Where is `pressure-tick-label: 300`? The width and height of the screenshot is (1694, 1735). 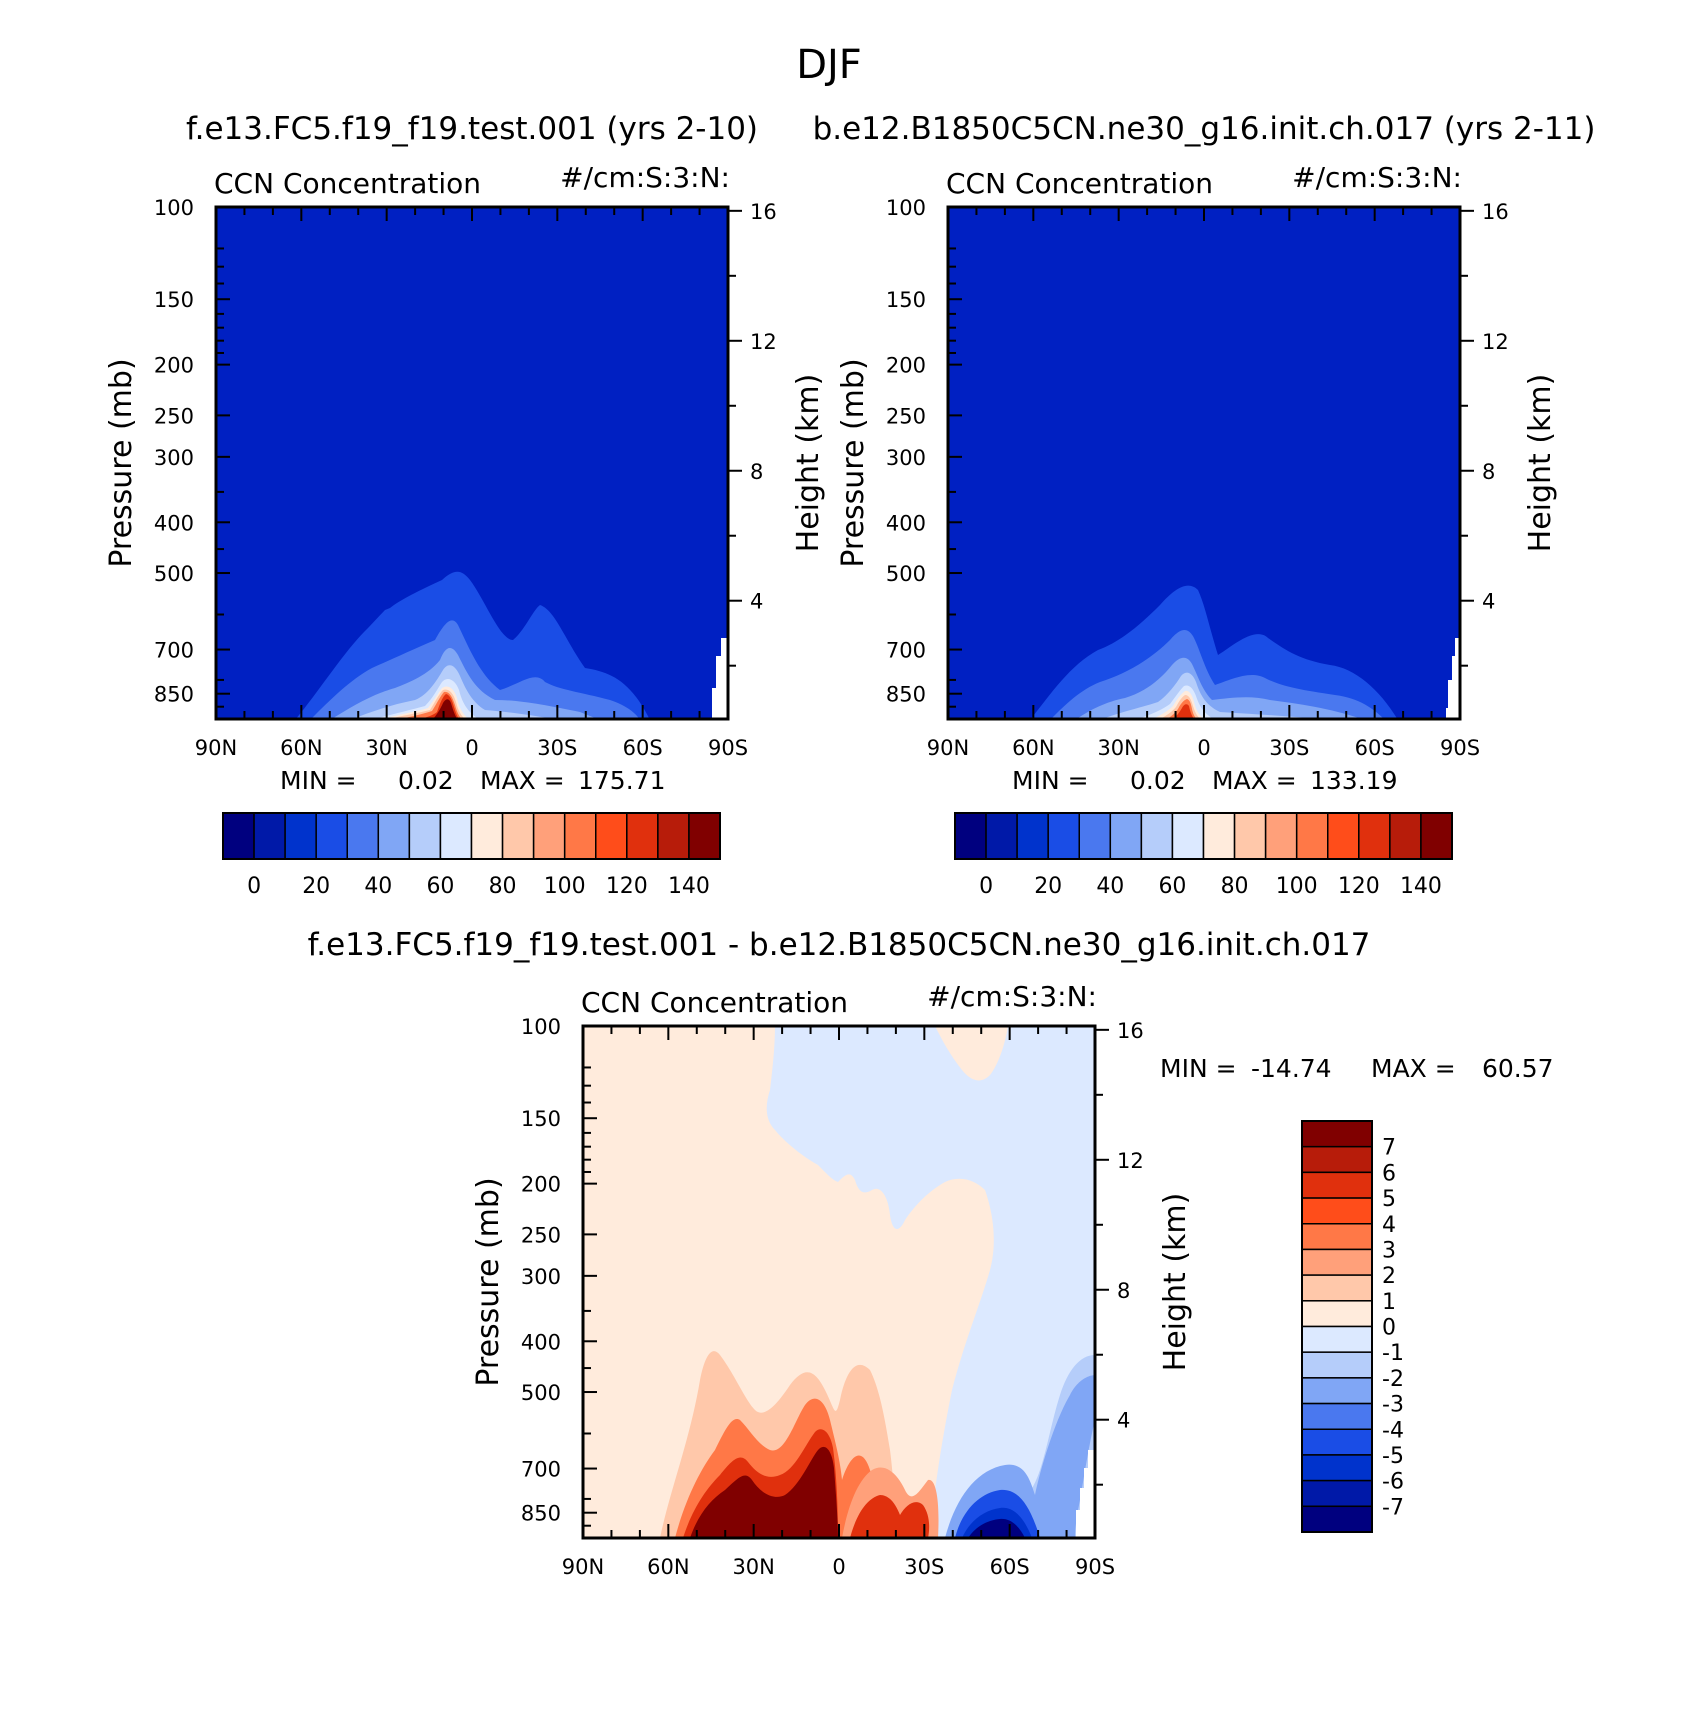
pressure-tick-label: 300 is located at coordinates (541, 1277).